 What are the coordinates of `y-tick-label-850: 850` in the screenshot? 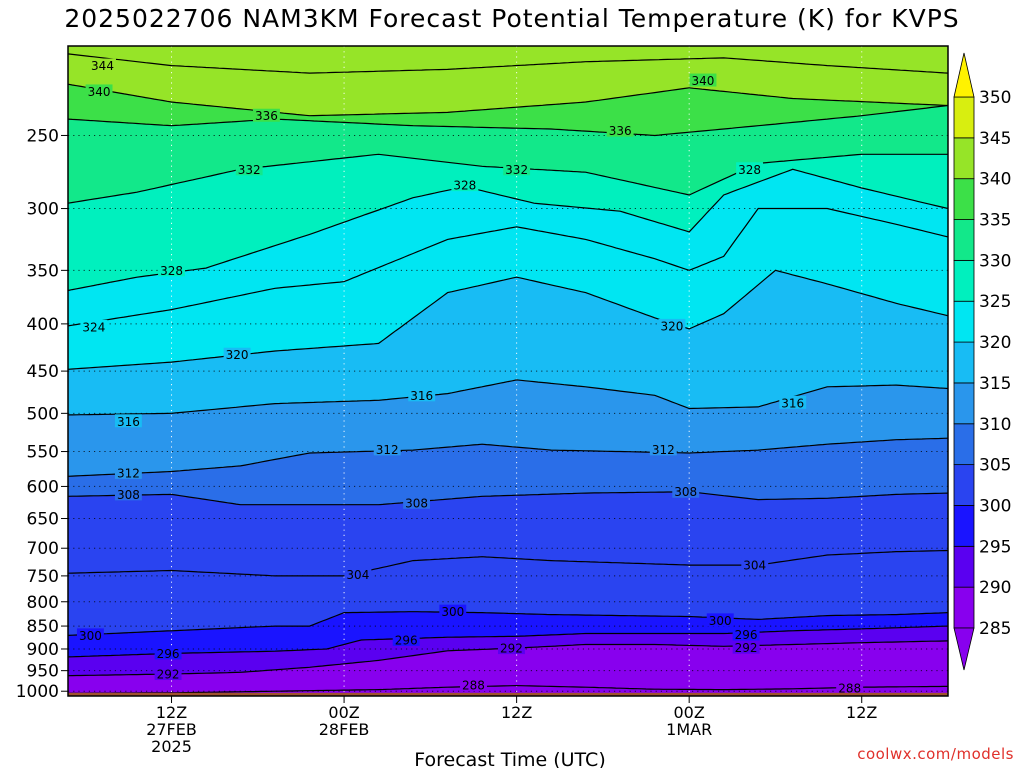 It's located at (43, 627).